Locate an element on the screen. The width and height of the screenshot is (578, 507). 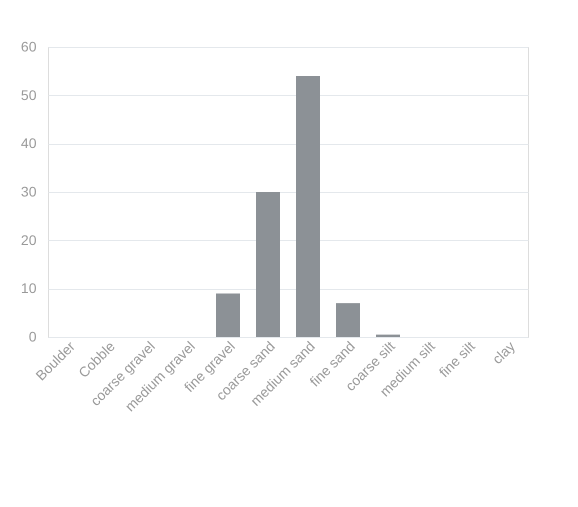
y-tick-label: 10 is located at coordinates (28, 288).